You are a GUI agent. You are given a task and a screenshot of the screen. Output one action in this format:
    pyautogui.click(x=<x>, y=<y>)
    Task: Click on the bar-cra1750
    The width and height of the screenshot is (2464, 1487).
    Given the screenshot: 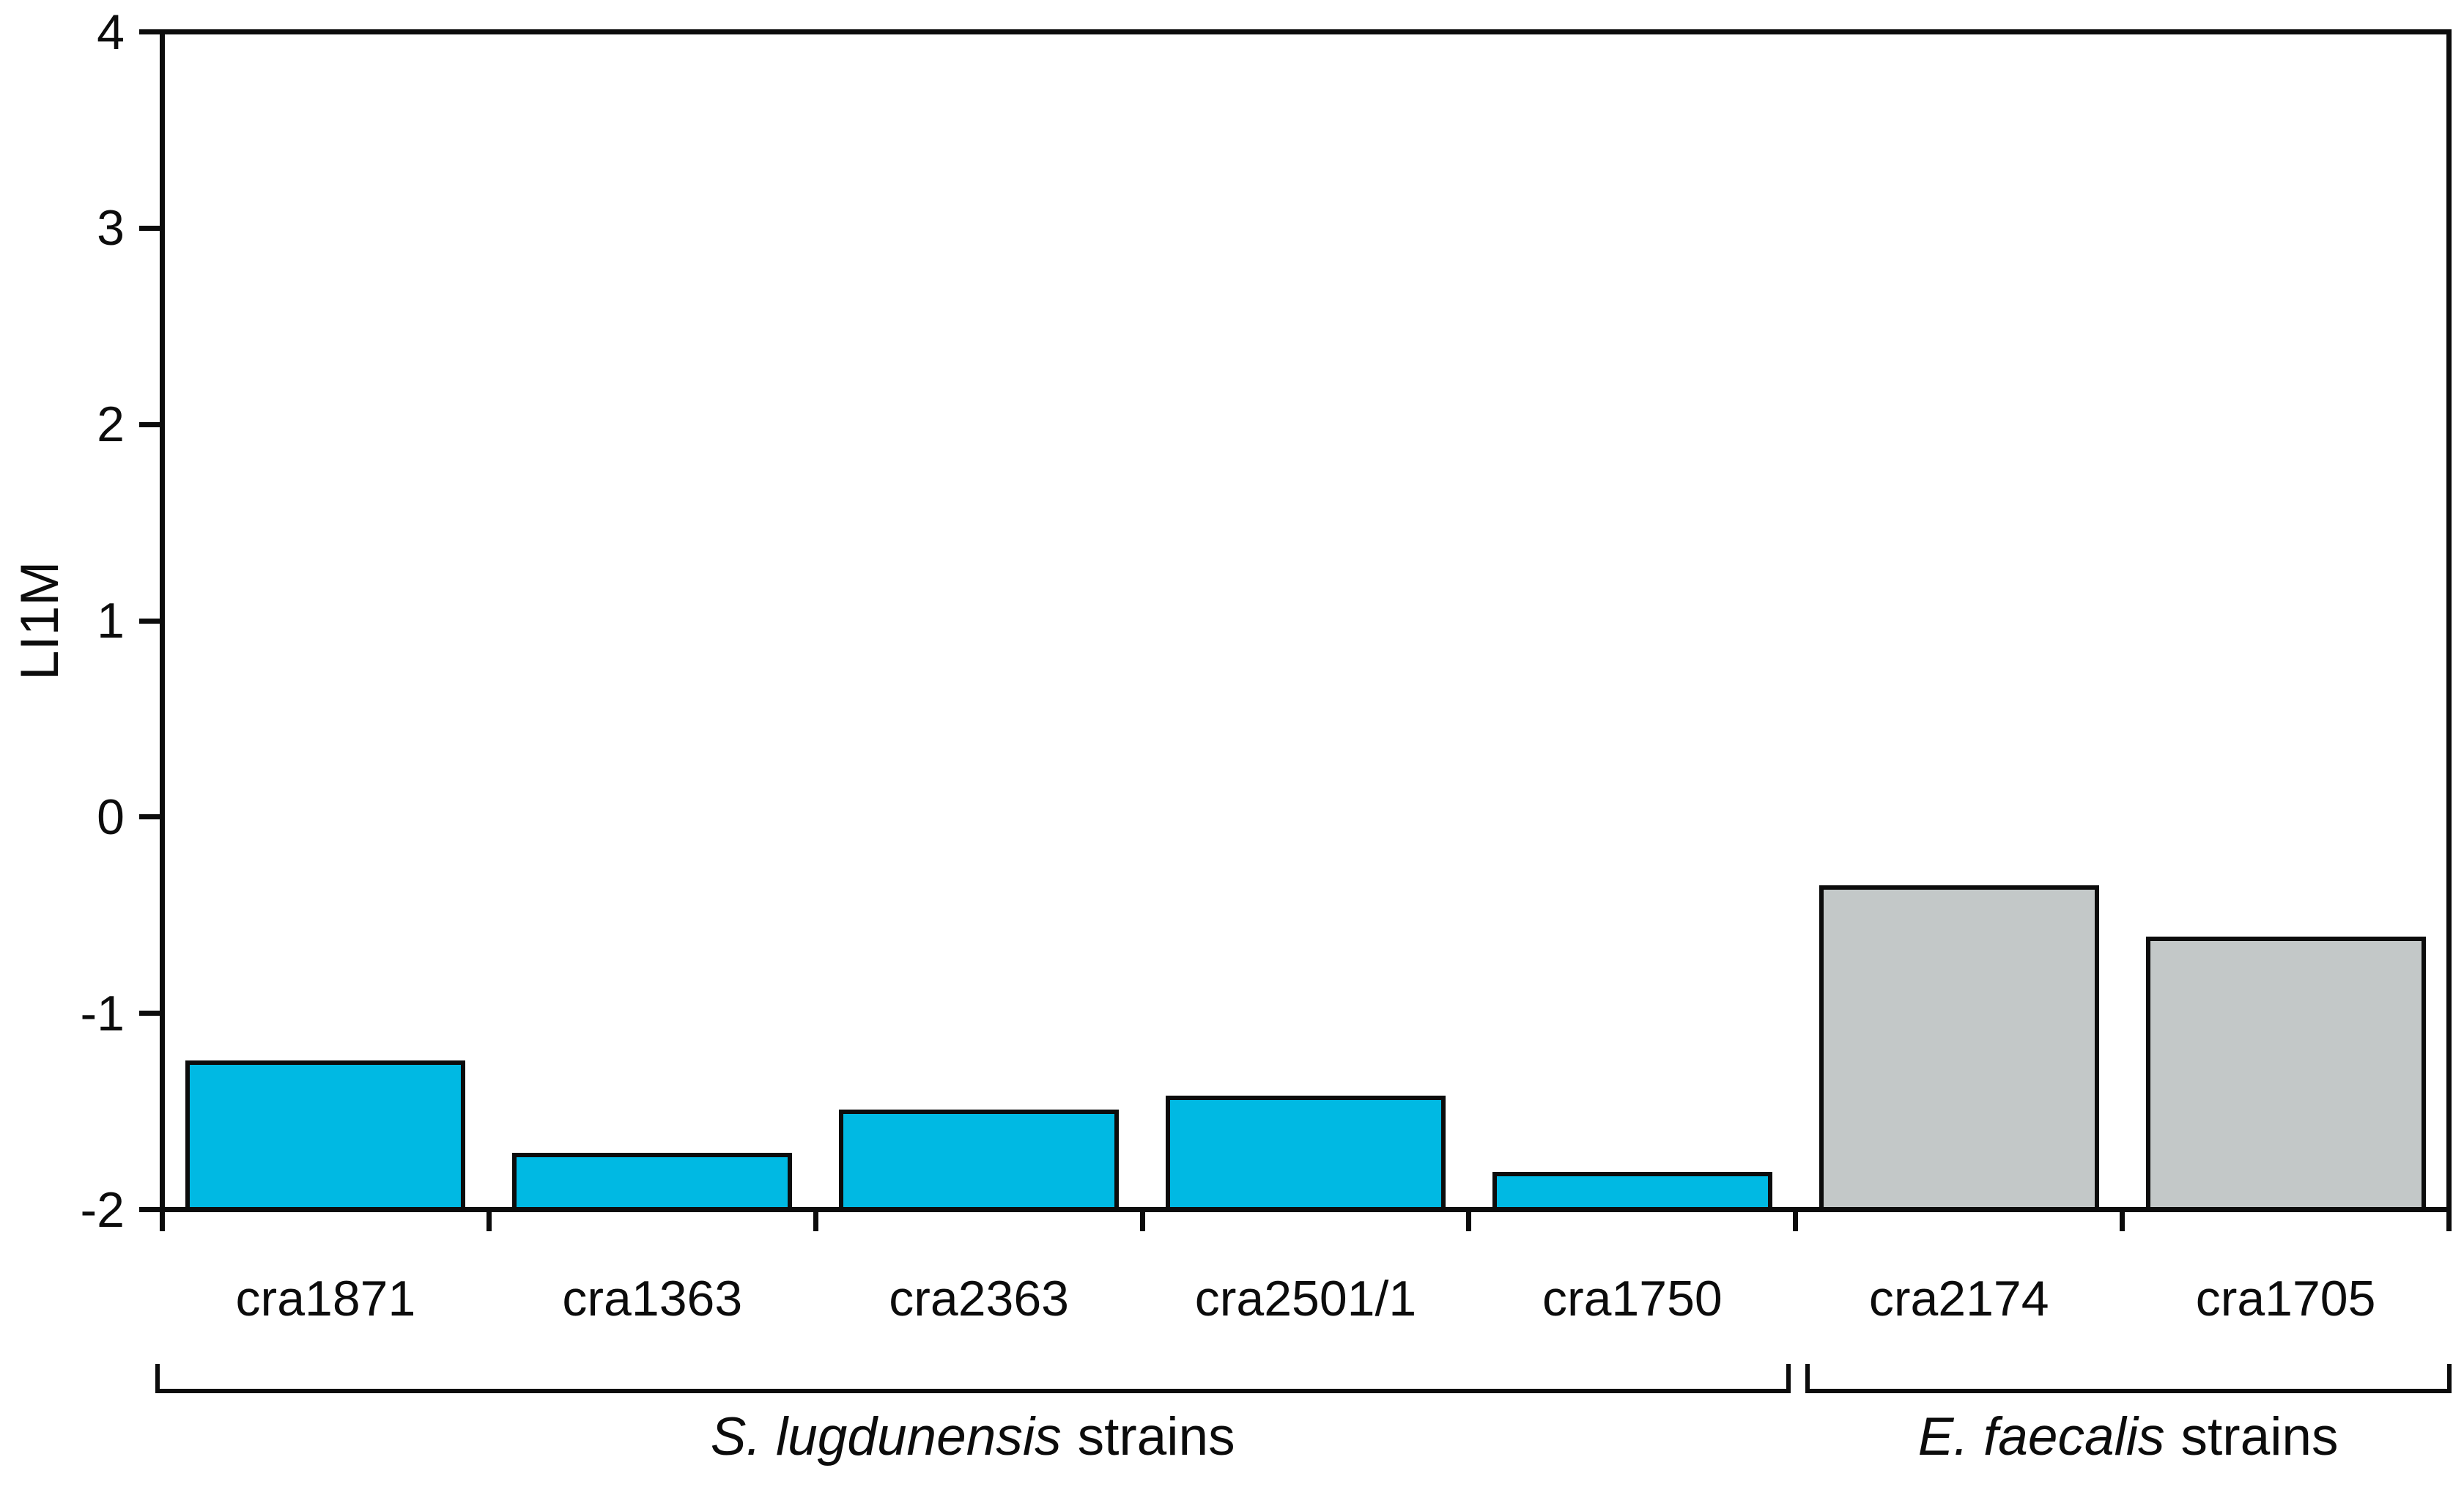 What is the action you would take?
    pyautogui.click(x=1632, y=1192)
    